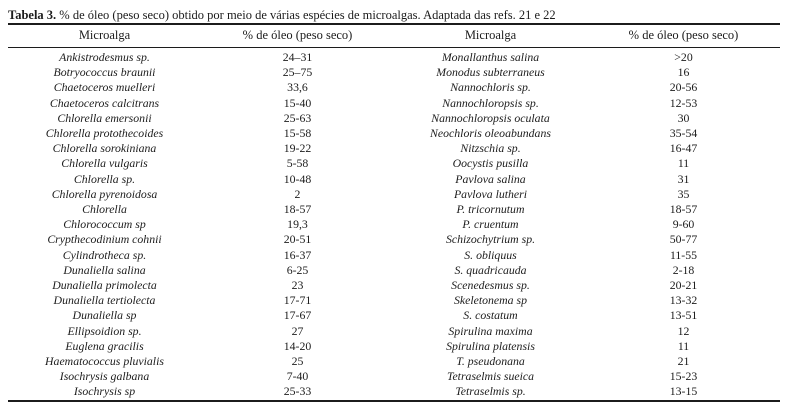 The image size is (788, 419). Describe the element at coordinates (104, 72) in the screenshot. I see `left-species-cell: Botryococcus braunii` at that location.